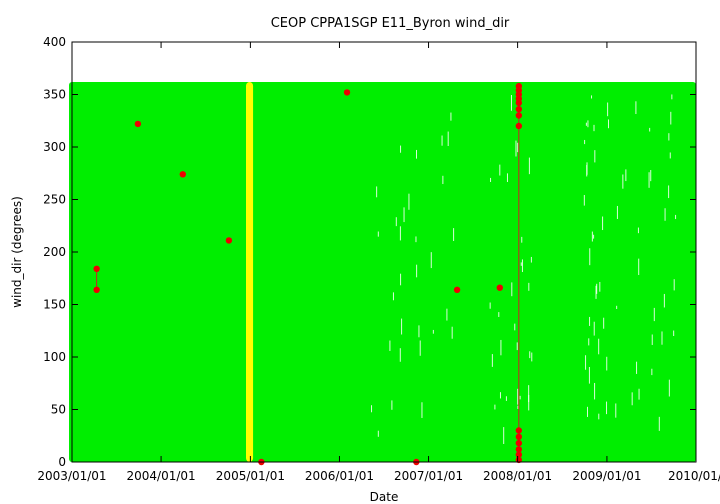  What do you see at coordinates (54, 357) in the screenshot?
I see `y-tick-label: 100` at bounding box center [54, 357].